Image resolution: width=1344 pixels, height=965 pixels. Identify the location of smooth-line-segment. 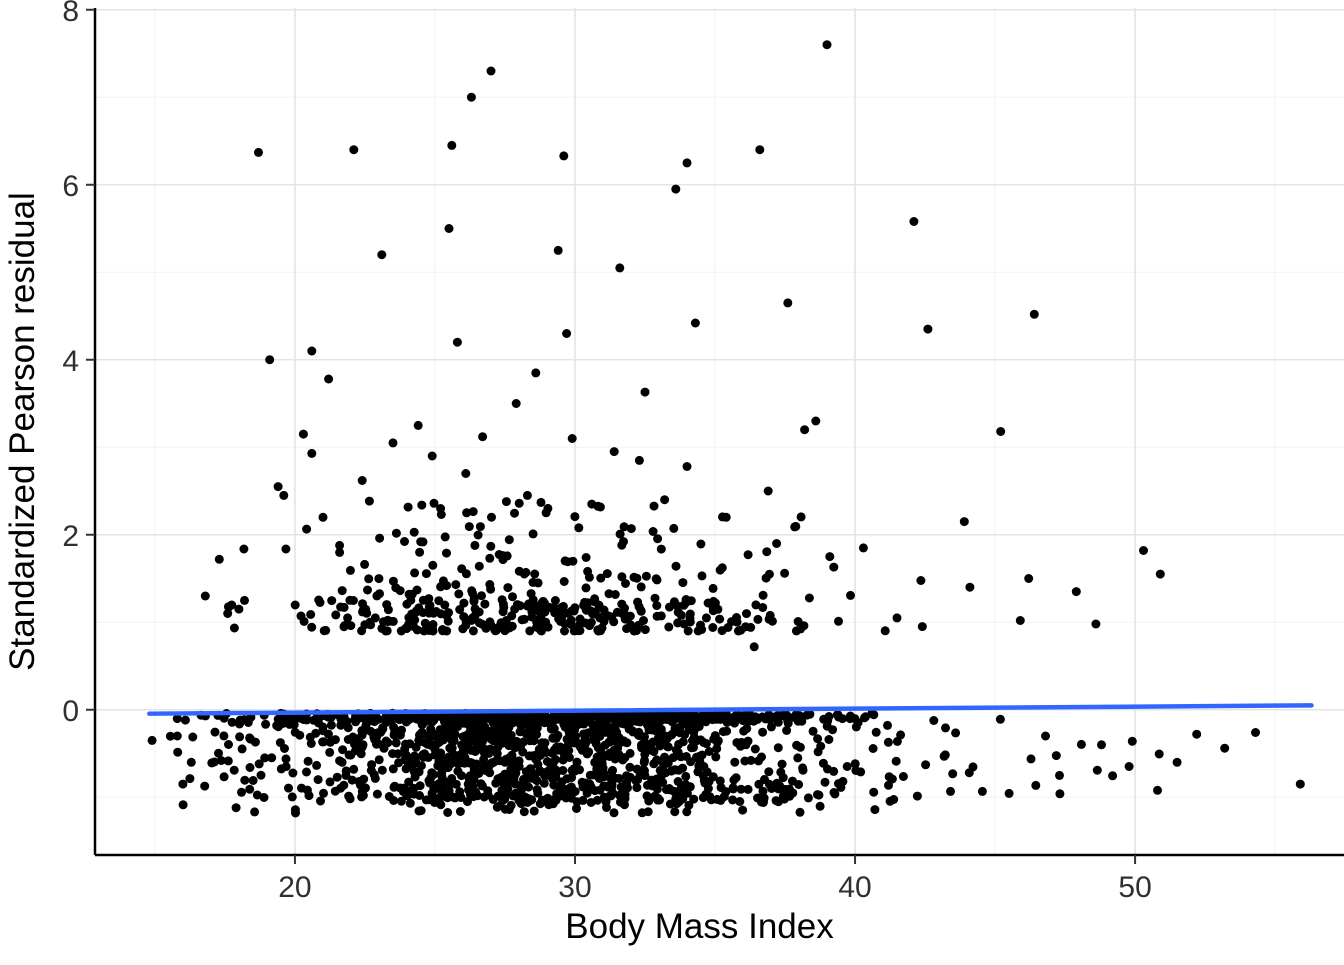
(730, 709).